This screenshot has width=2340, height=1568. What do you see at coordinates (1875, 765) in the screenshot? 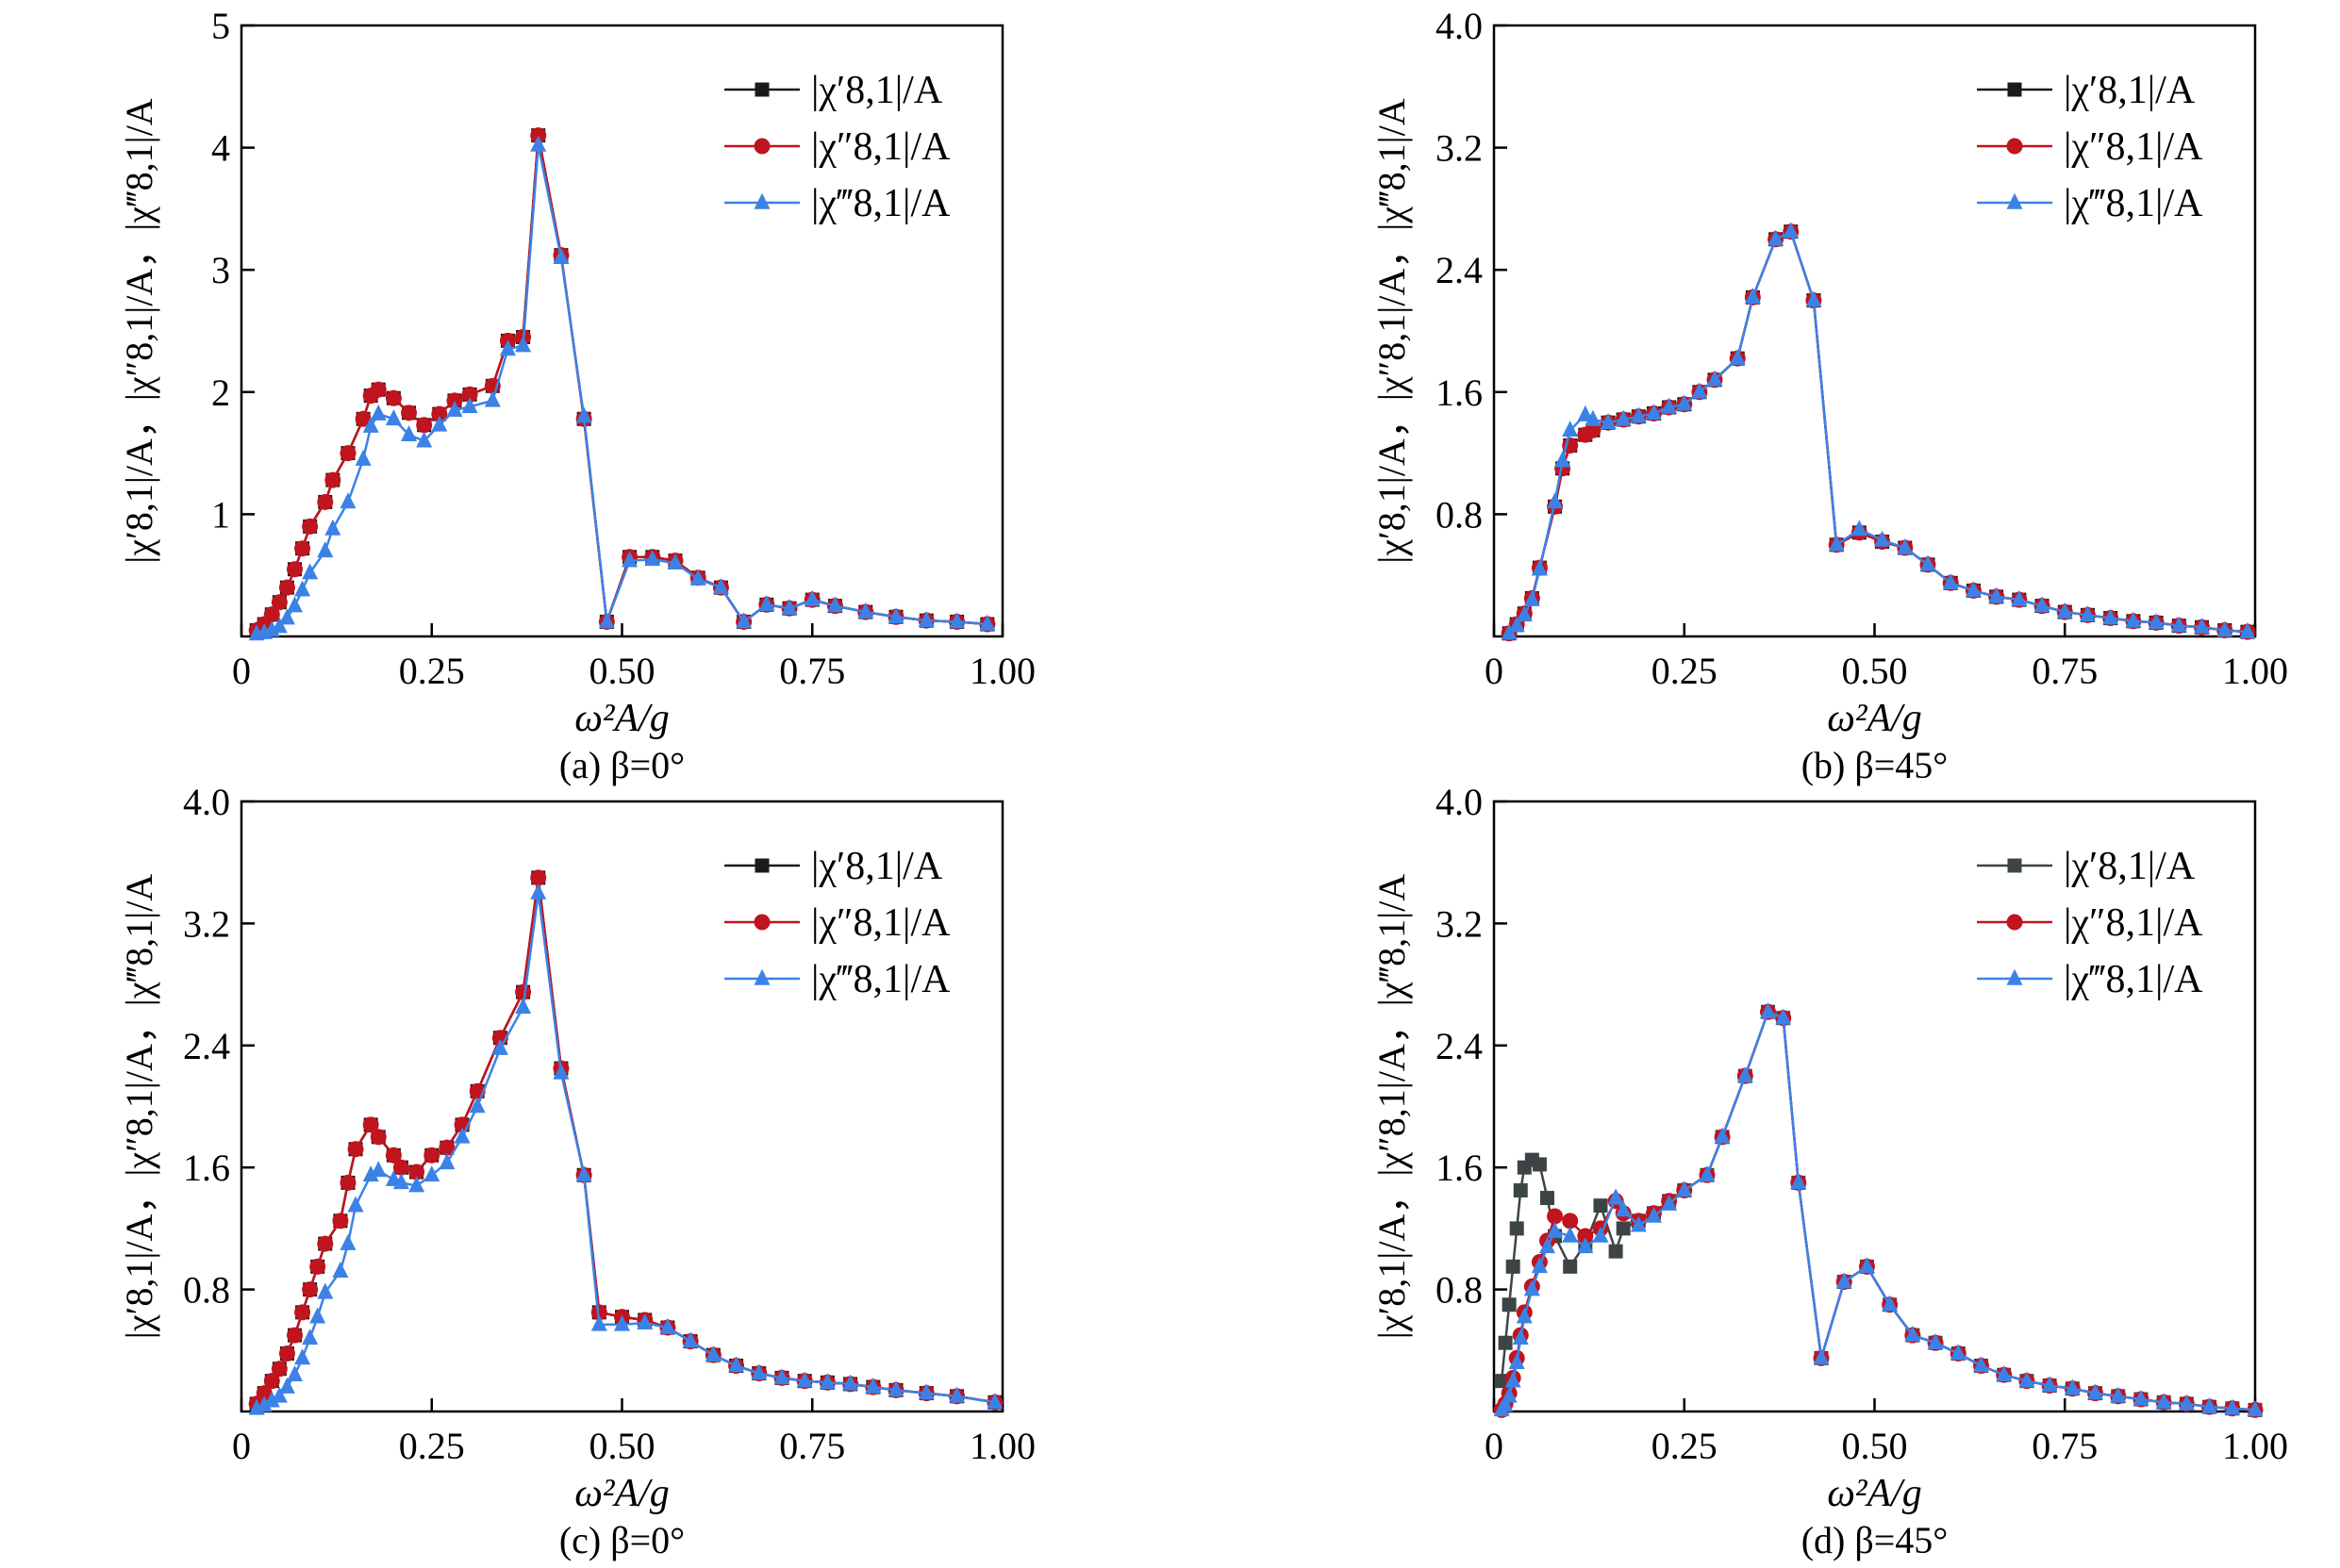
I see `panel-caption: (b) β=45°` at bounding box center [1875, 765].